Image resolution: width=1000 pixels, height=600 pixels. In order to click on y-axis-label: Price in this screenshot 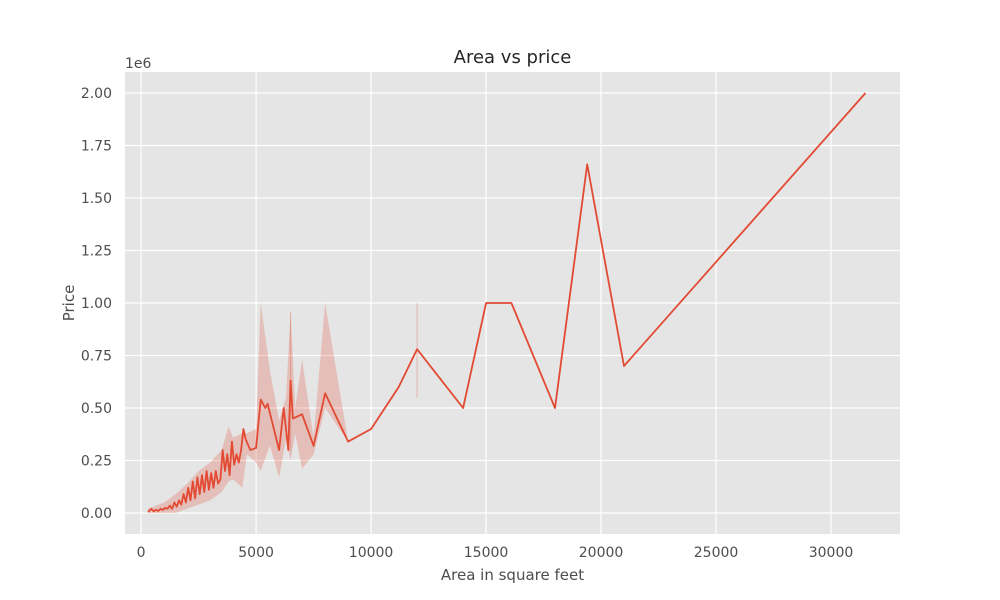, I will do `click(69, 303)`.